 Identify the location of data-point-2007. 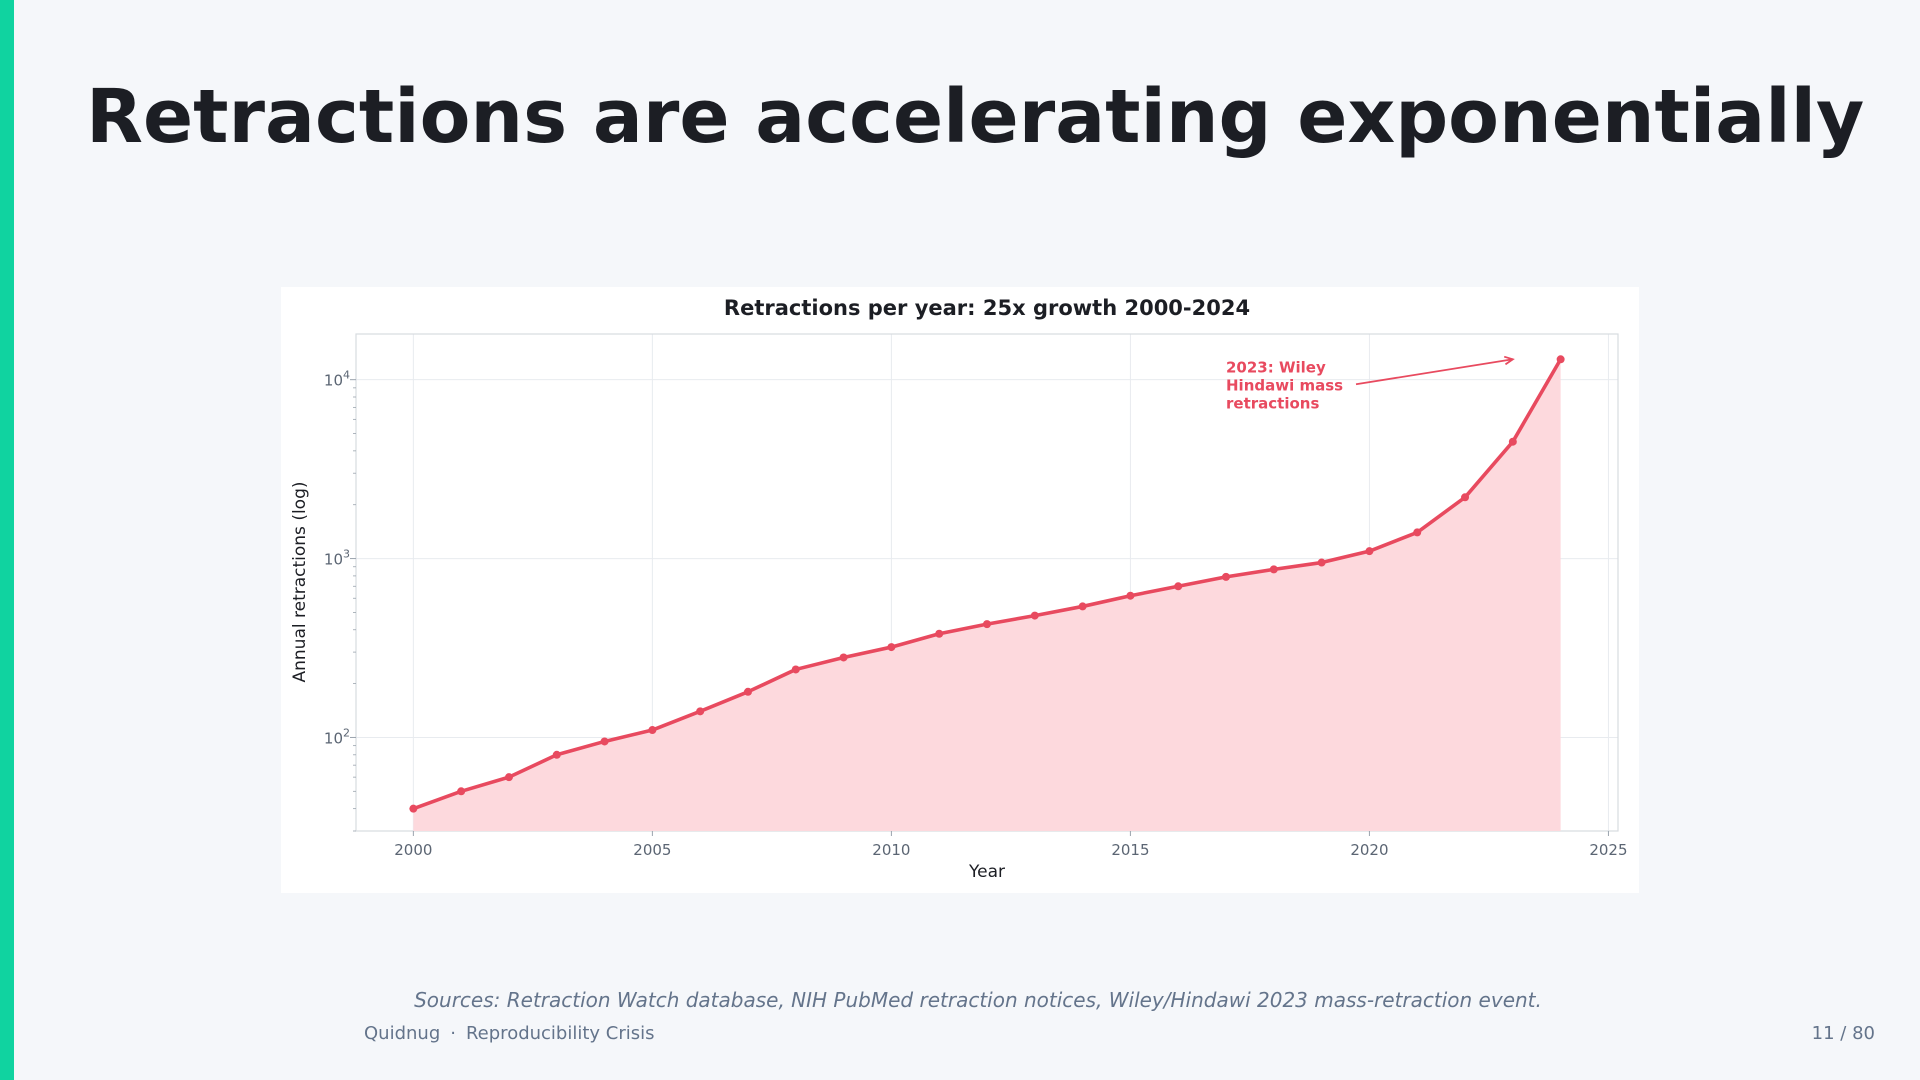
(747, 691).